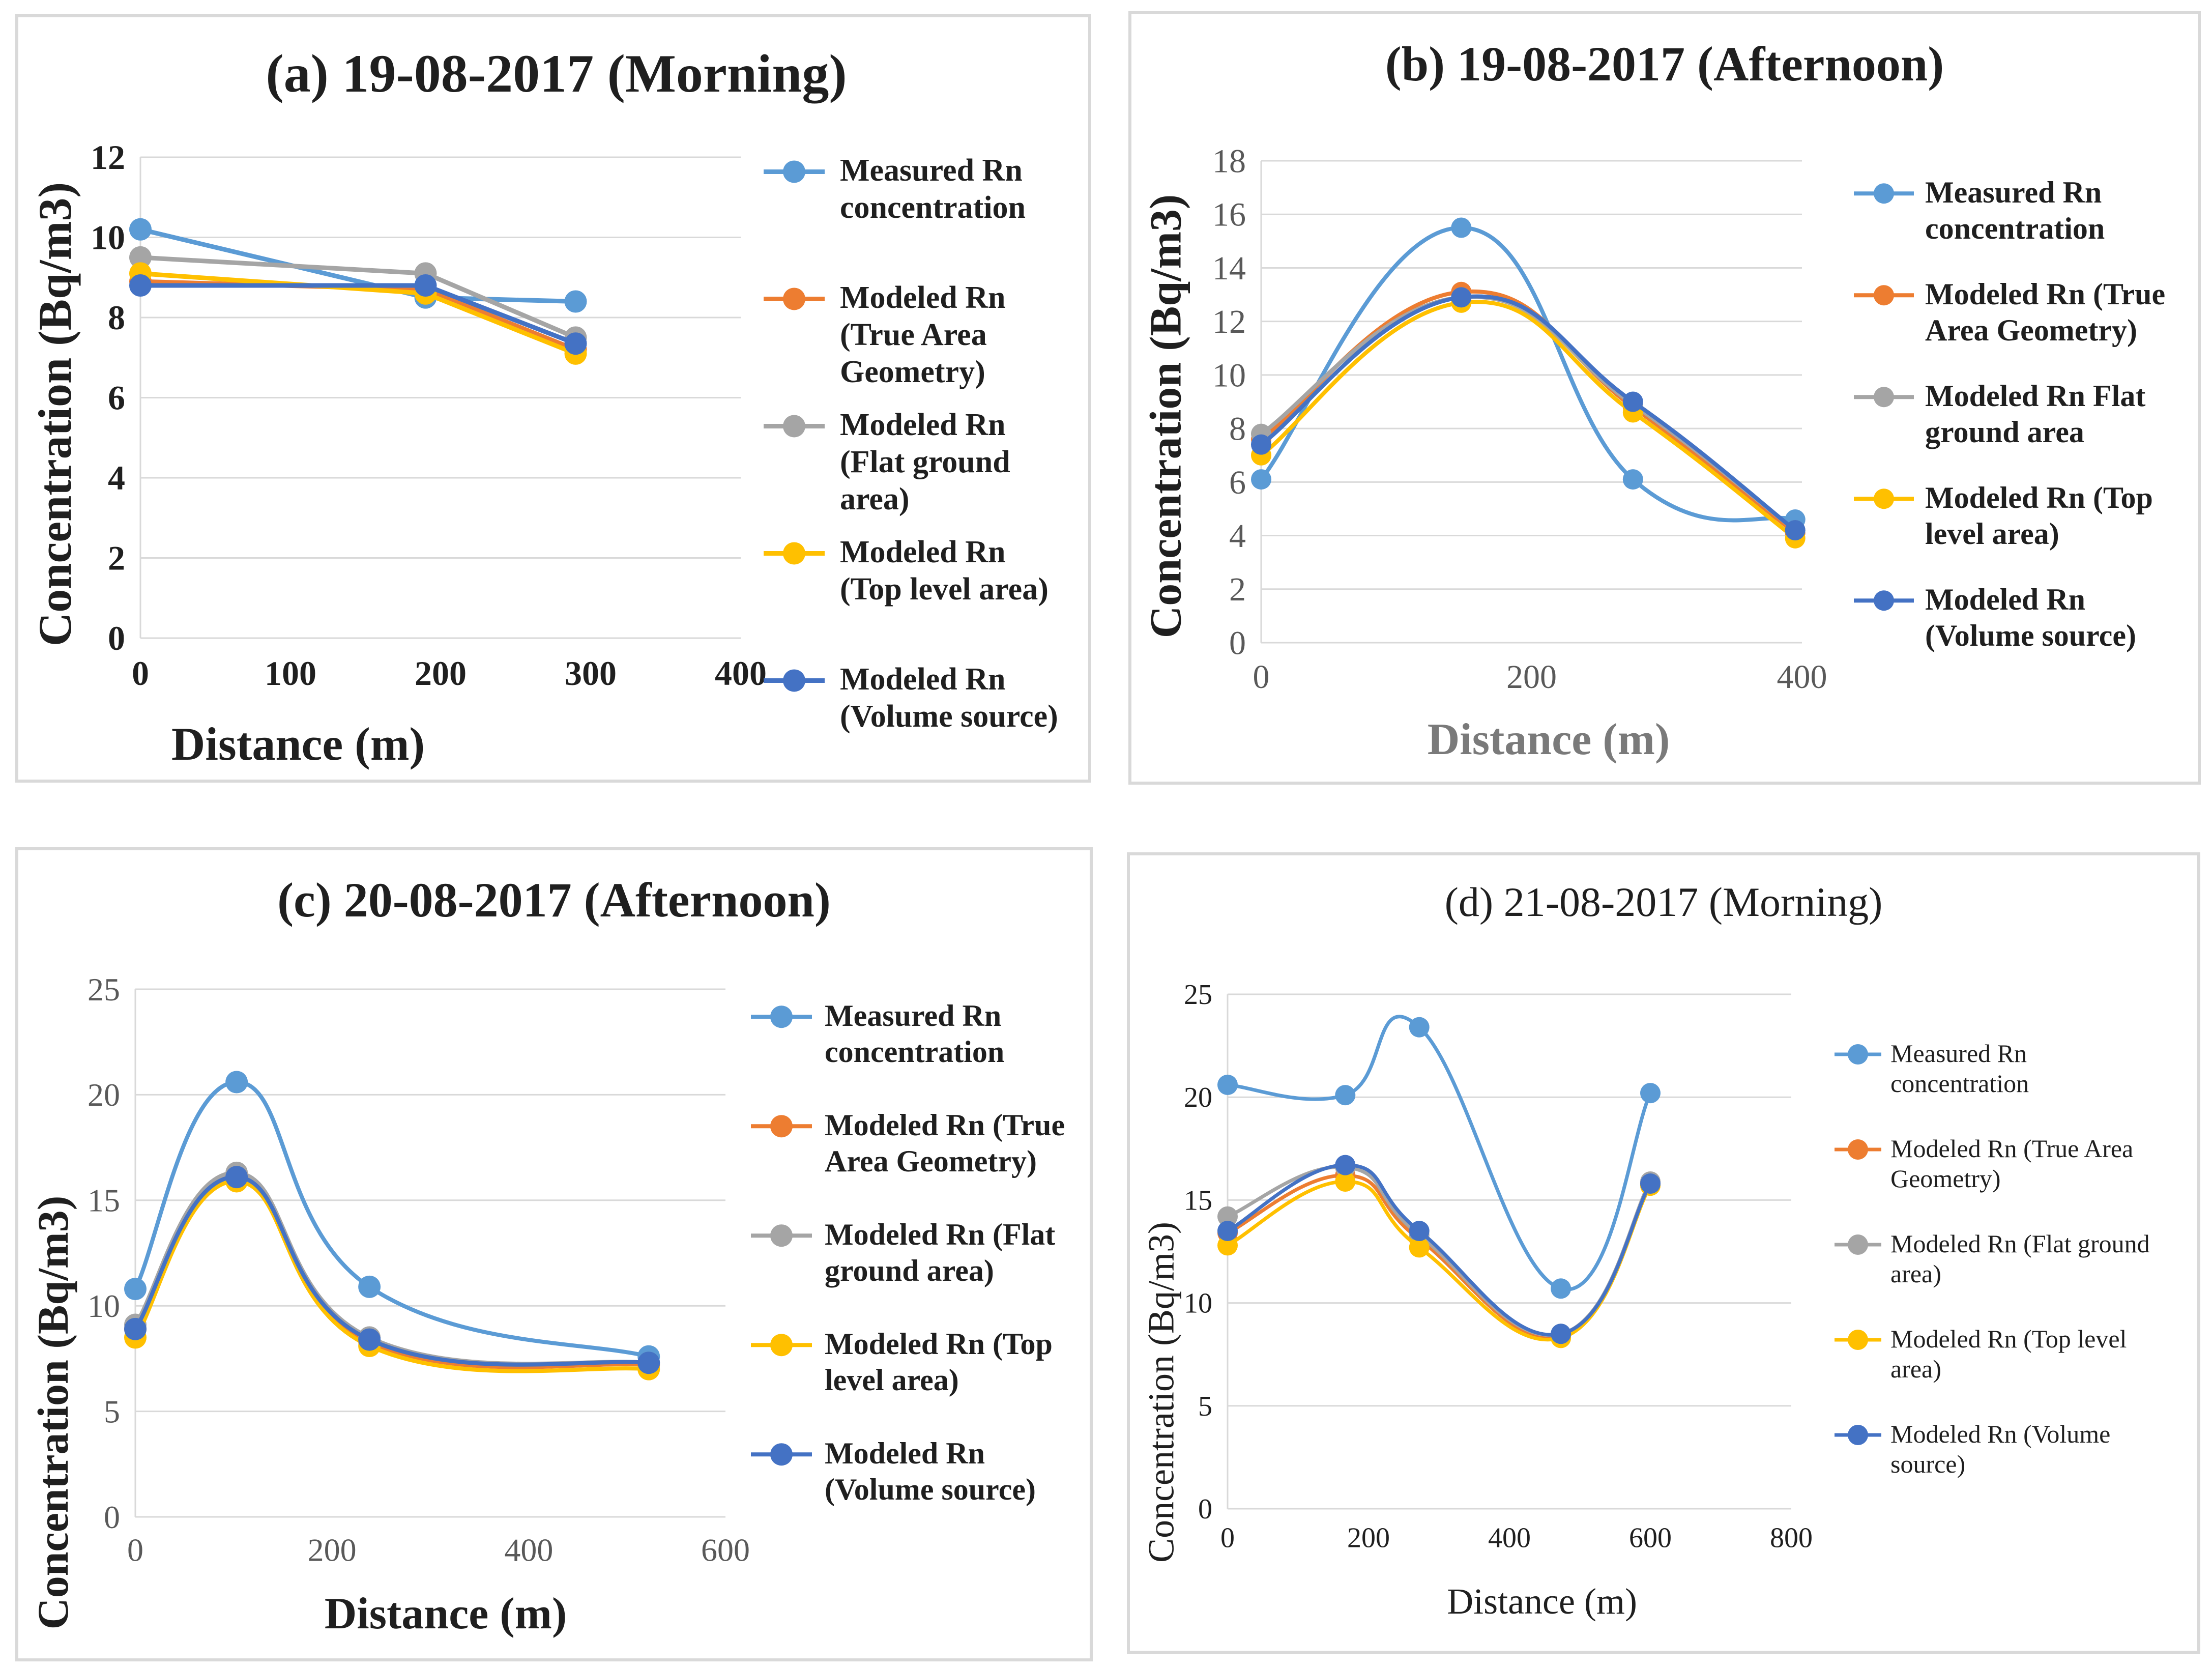 This screenshot has height=1667, width=2212. I want to click on x-tick-label: 300, so click(591, 673).